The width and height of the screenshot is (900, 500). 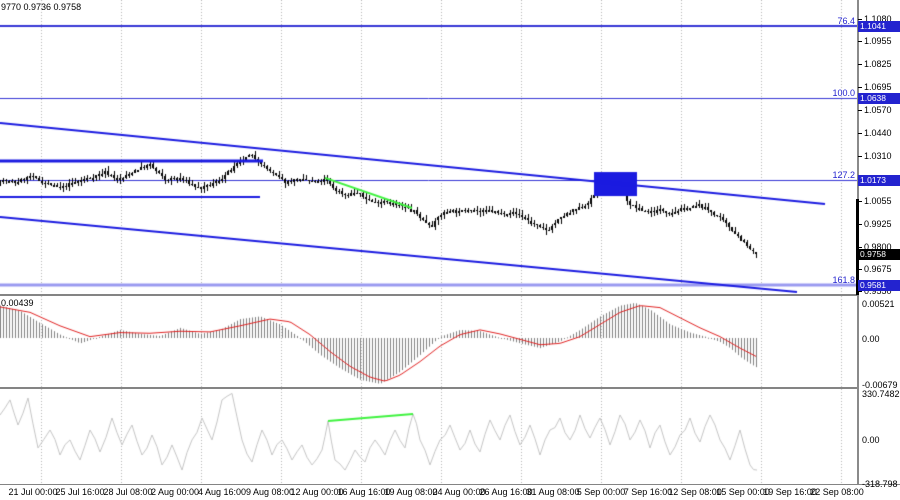 I want to click on fib-level-label: 100.0, so click(x=843, y=93).